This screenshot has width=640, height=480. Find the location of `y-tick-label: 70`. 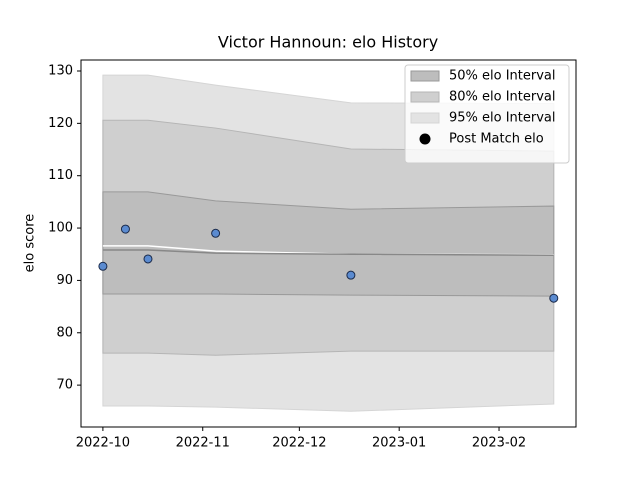

y-tick-label: 70 is located at coordinates (64, 385).